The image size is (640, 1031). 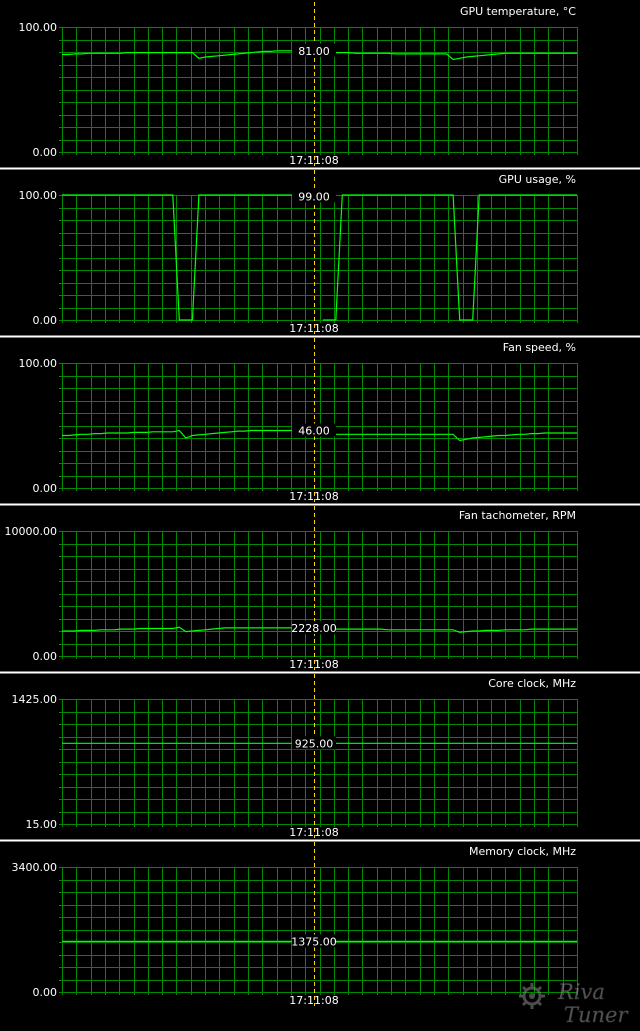 What do you see at coordinates (532, 683) in the screenshot?
I see `graph-title: Core clock, MHz` at bounding box center [532, 683].